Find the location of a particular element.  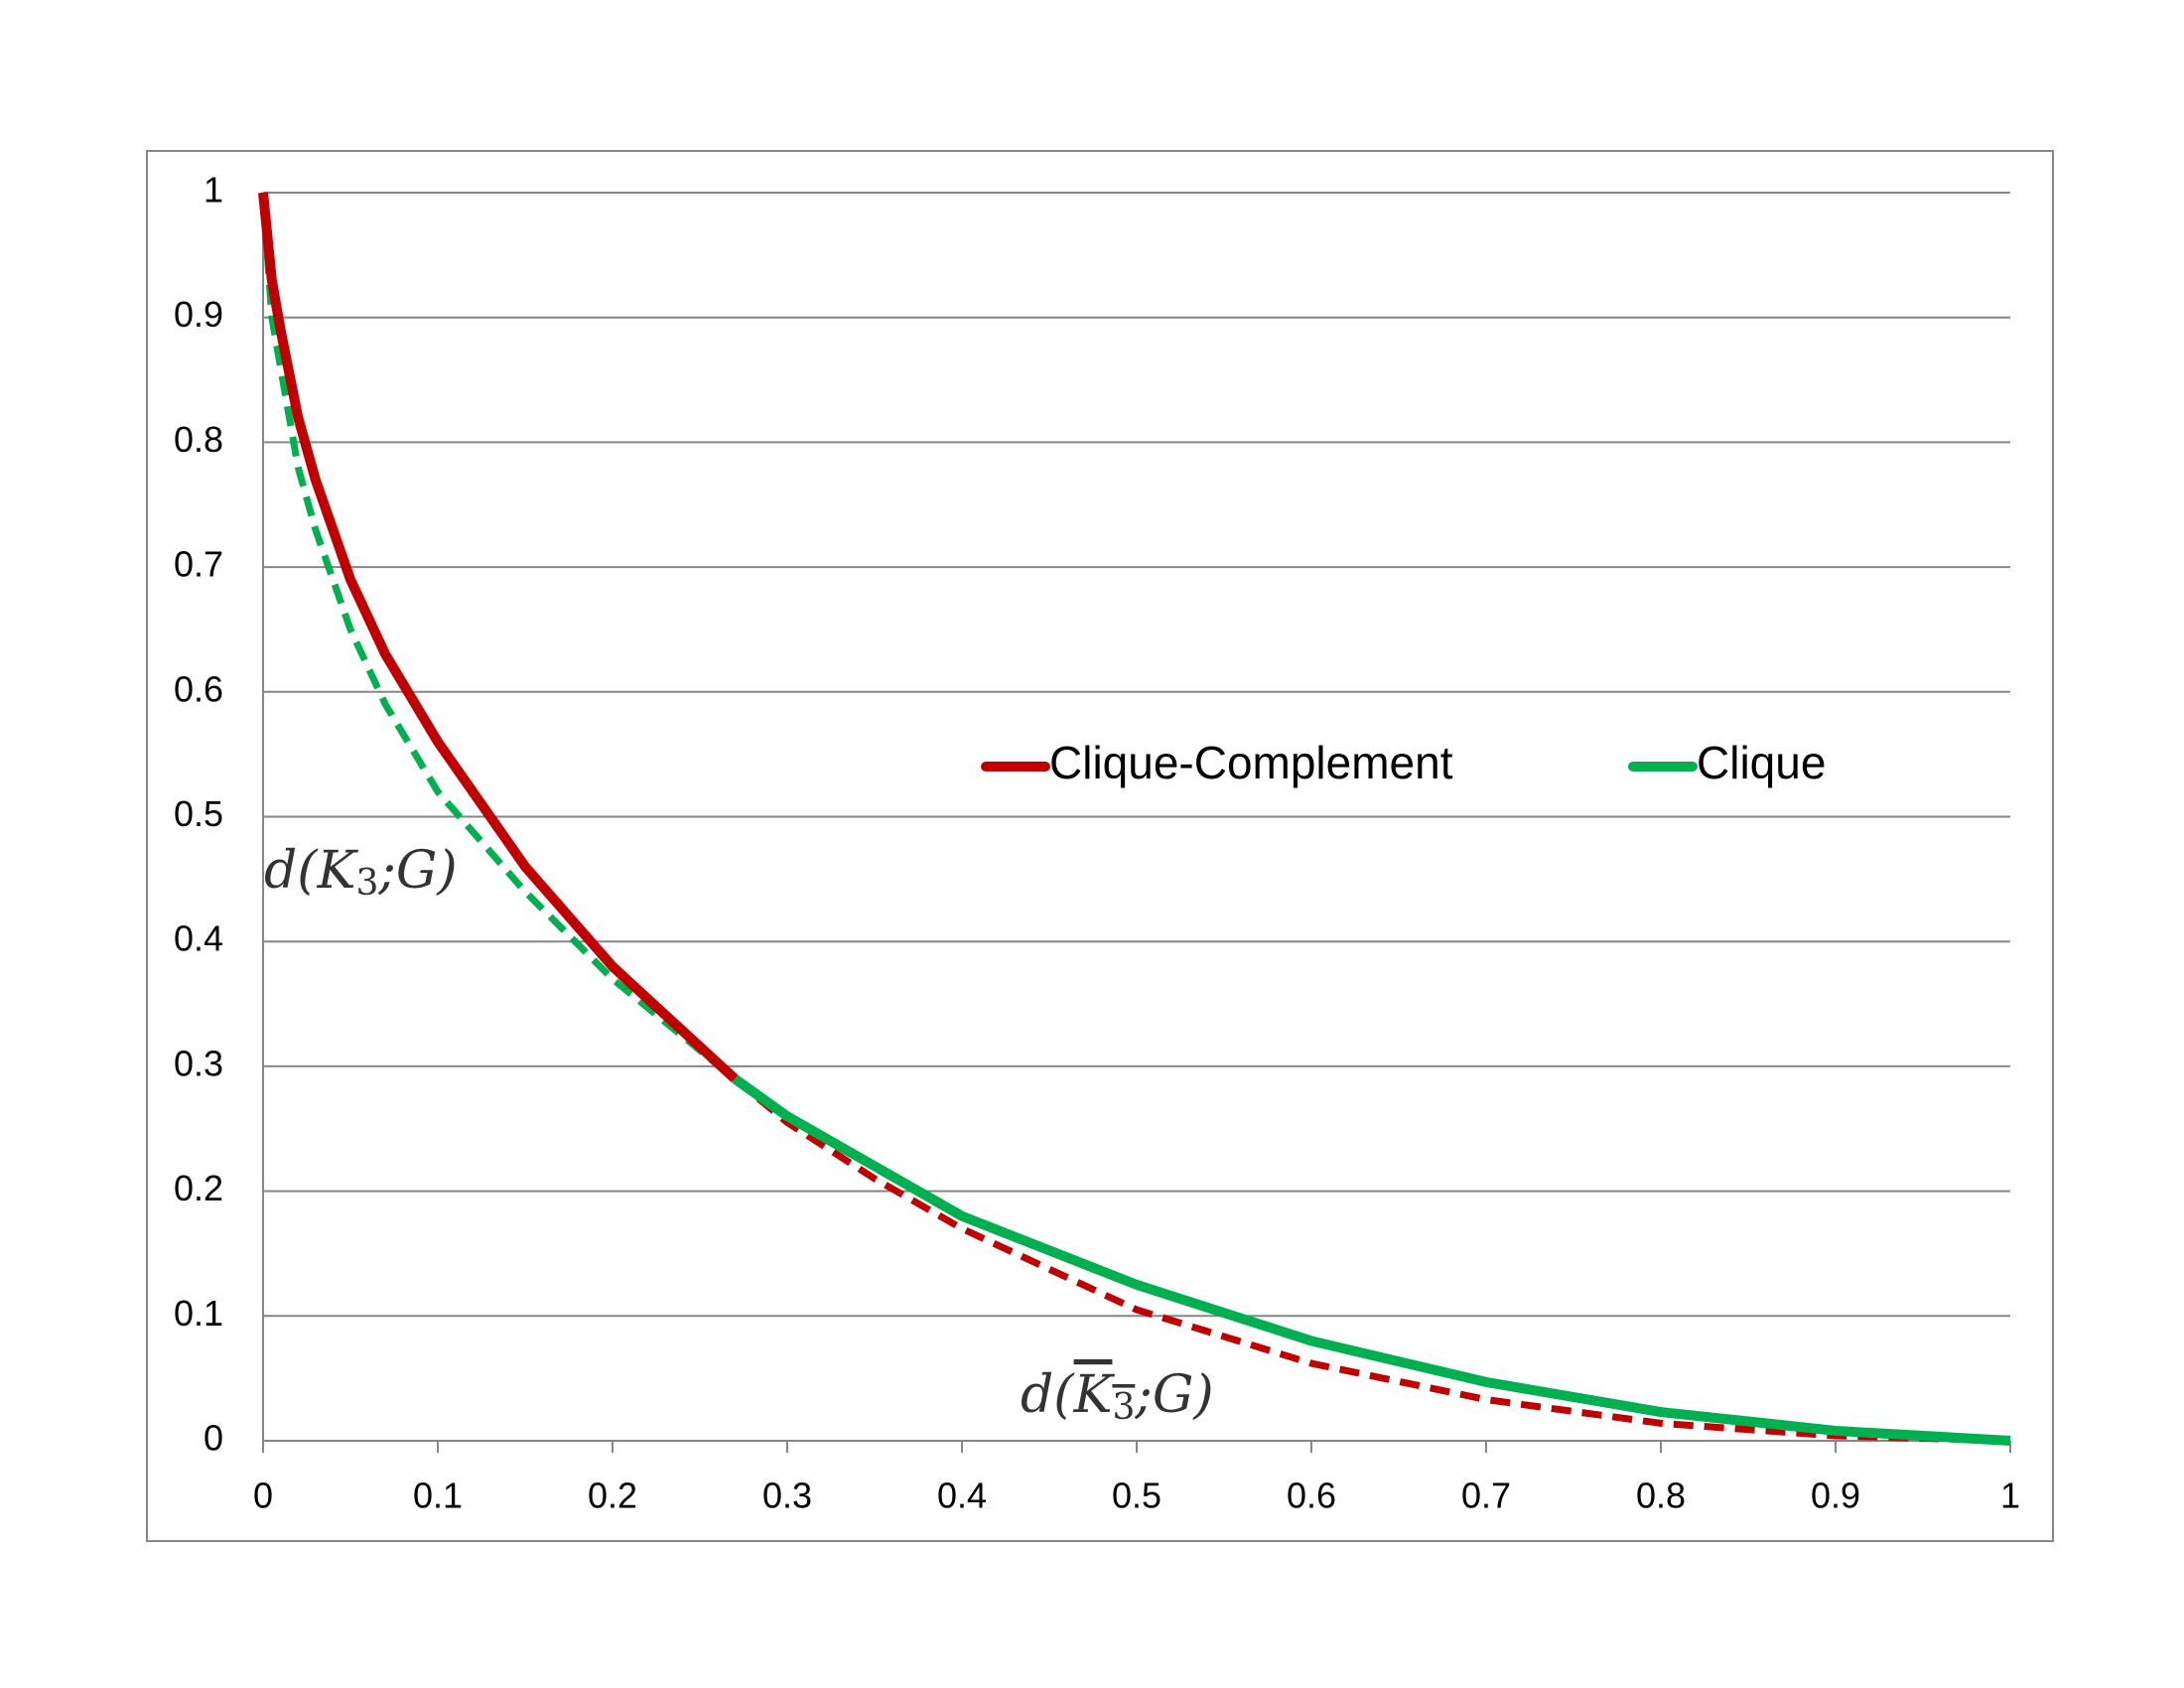

y-tick-label: 0.1 is located at coordinates (198, 1313).